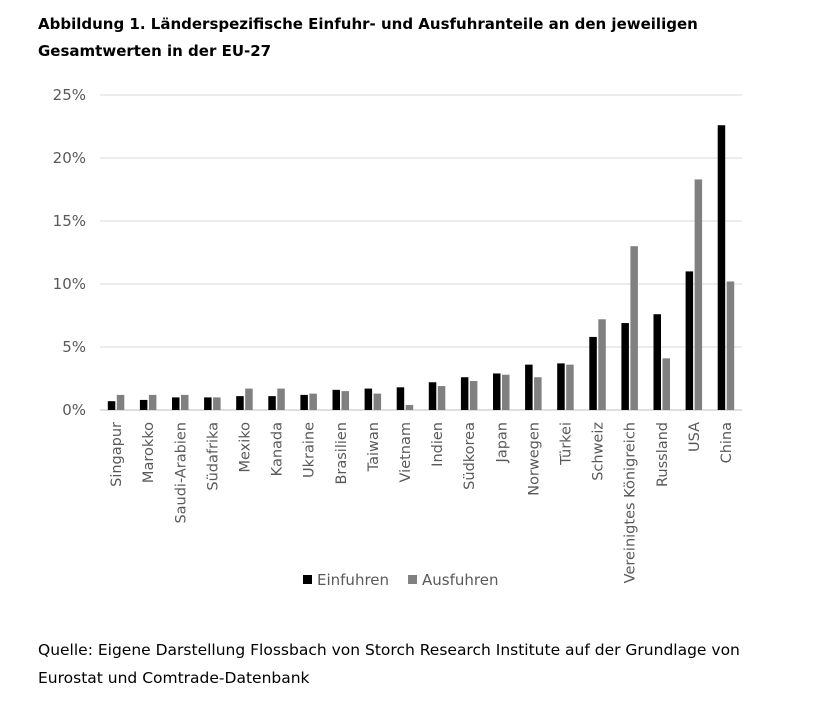  I want to click on x-tick-label: Taiwan, so click(374, 447).